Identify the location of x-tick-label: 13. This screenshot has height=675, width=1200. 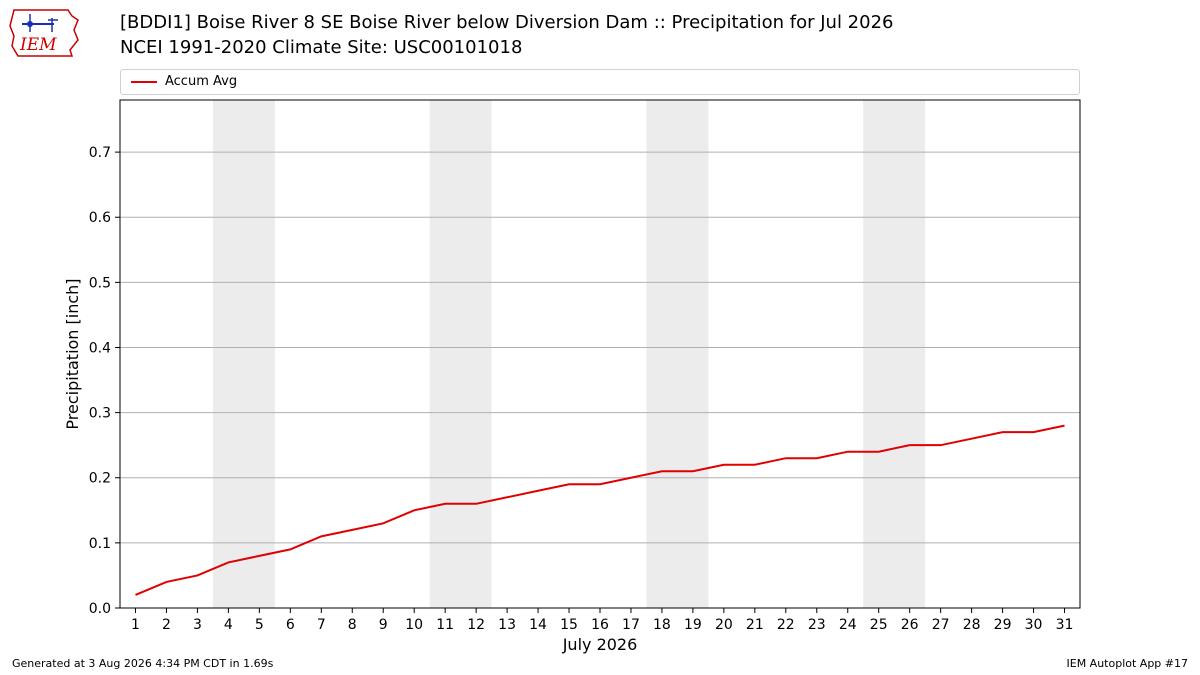
(507, 625).